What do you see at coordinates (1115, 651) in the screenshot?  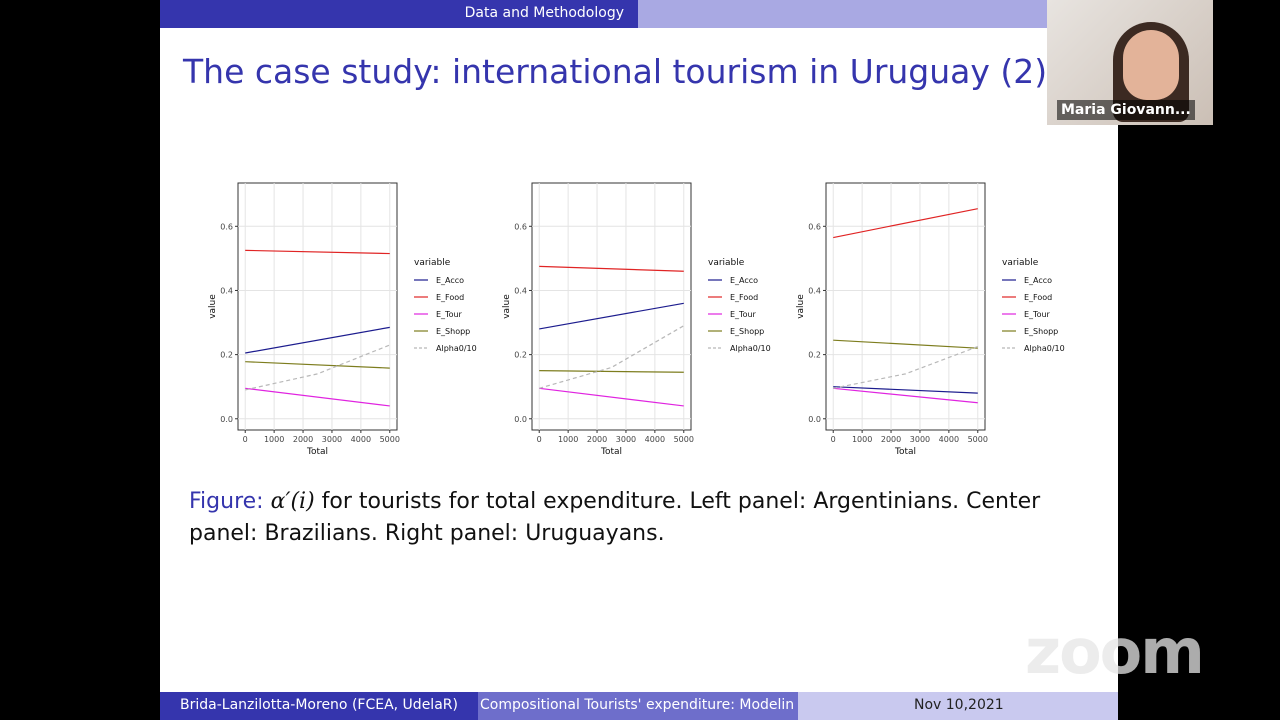 I see `watermark: zoom` at bounding box center [1115, 651].